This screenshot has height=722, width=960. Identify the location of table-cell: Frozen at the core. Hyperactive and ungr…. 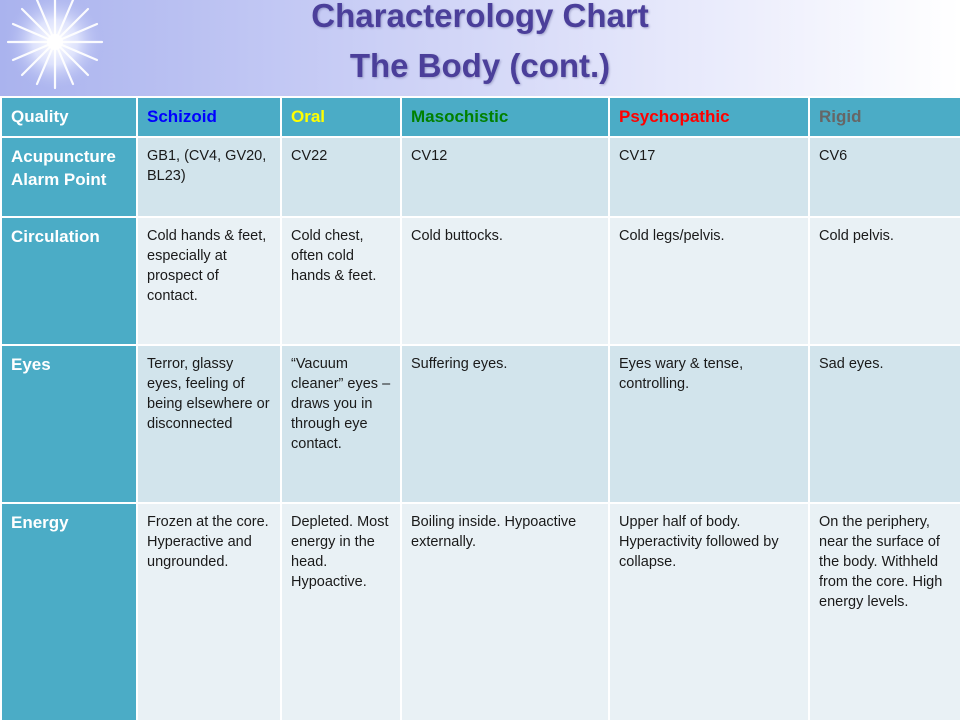
(209, 612).